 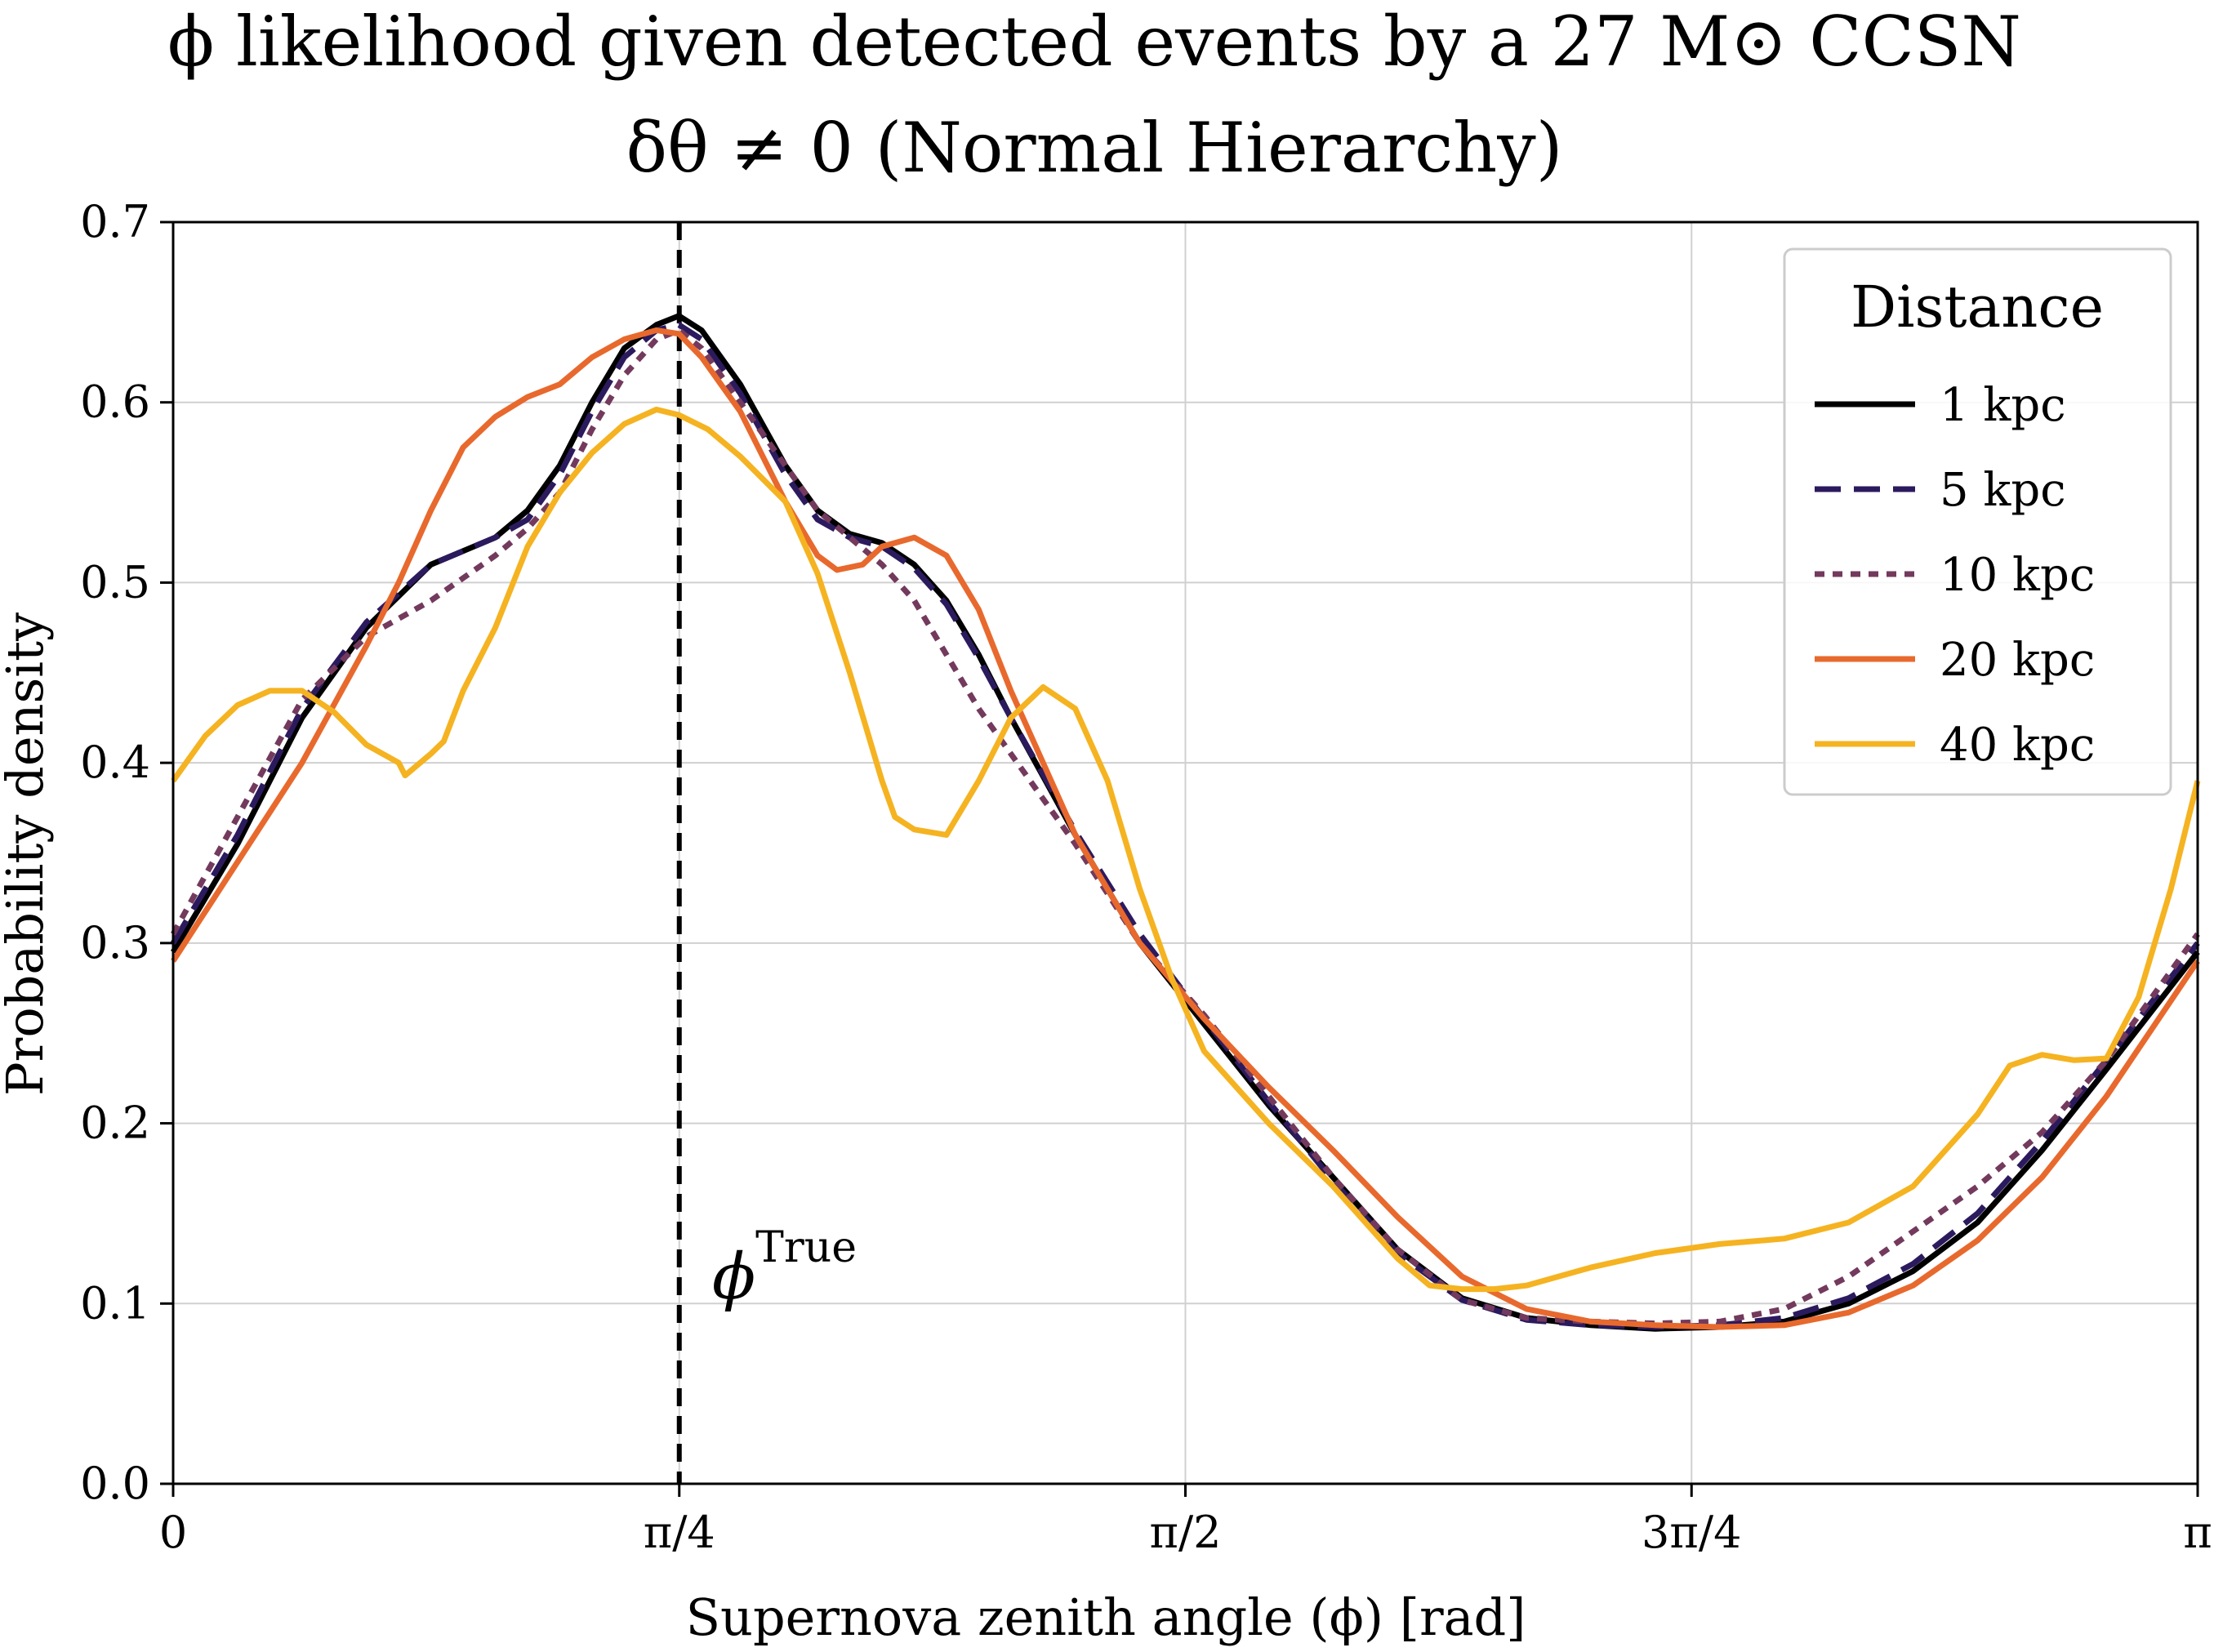 What do you see at coordinates (115, 942) in the screenshot?
I see `y-tick-label: 0.3` at bounding box center [115, 942].